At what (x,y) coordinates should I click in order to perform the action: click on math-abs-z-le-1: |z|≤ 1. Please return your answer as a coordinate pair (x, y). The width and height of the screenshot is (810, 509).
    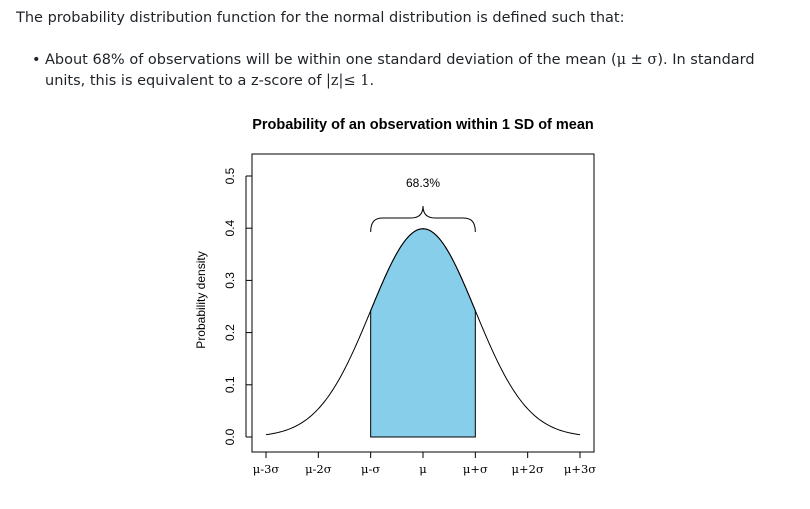
    Looking at the image, I should click on (348, 81).